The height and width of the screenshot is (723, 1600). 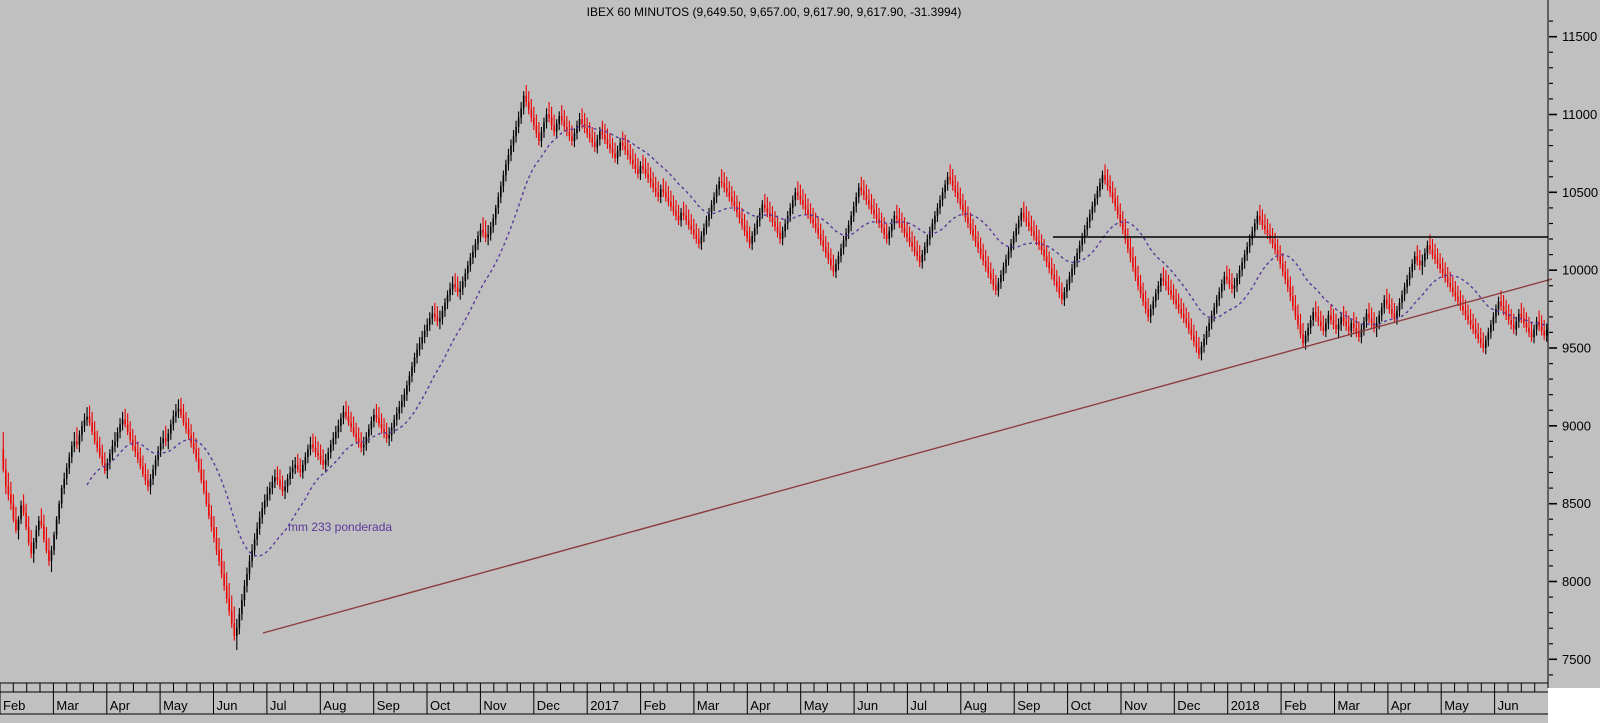 What do you see at coordinates (1576, 659) in the screenshot?
I see `y-axis-tick-label: 7500` at bounding box center [1576, 659].